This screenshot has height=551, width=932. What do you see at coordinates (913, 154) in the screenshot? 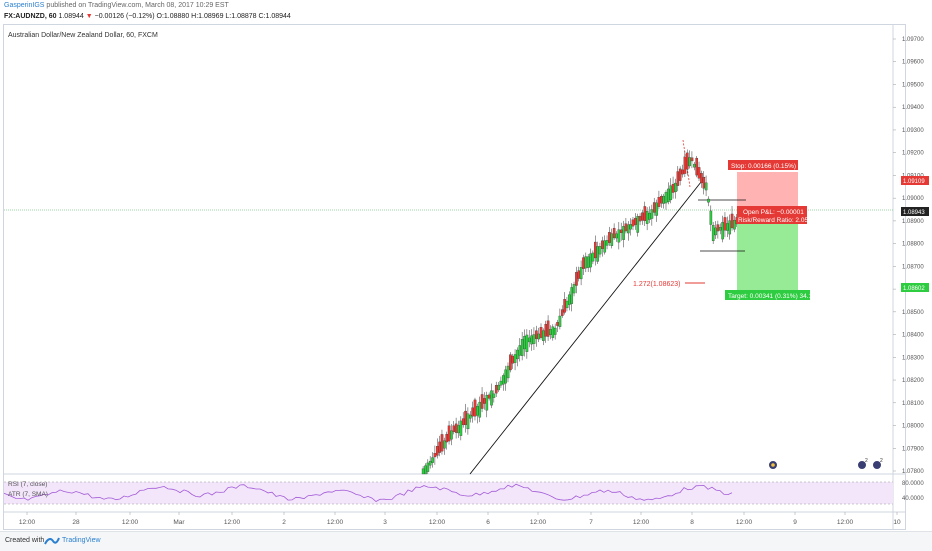
I see `price-axis-label: 1.09200` at bounding box center [913, 154].